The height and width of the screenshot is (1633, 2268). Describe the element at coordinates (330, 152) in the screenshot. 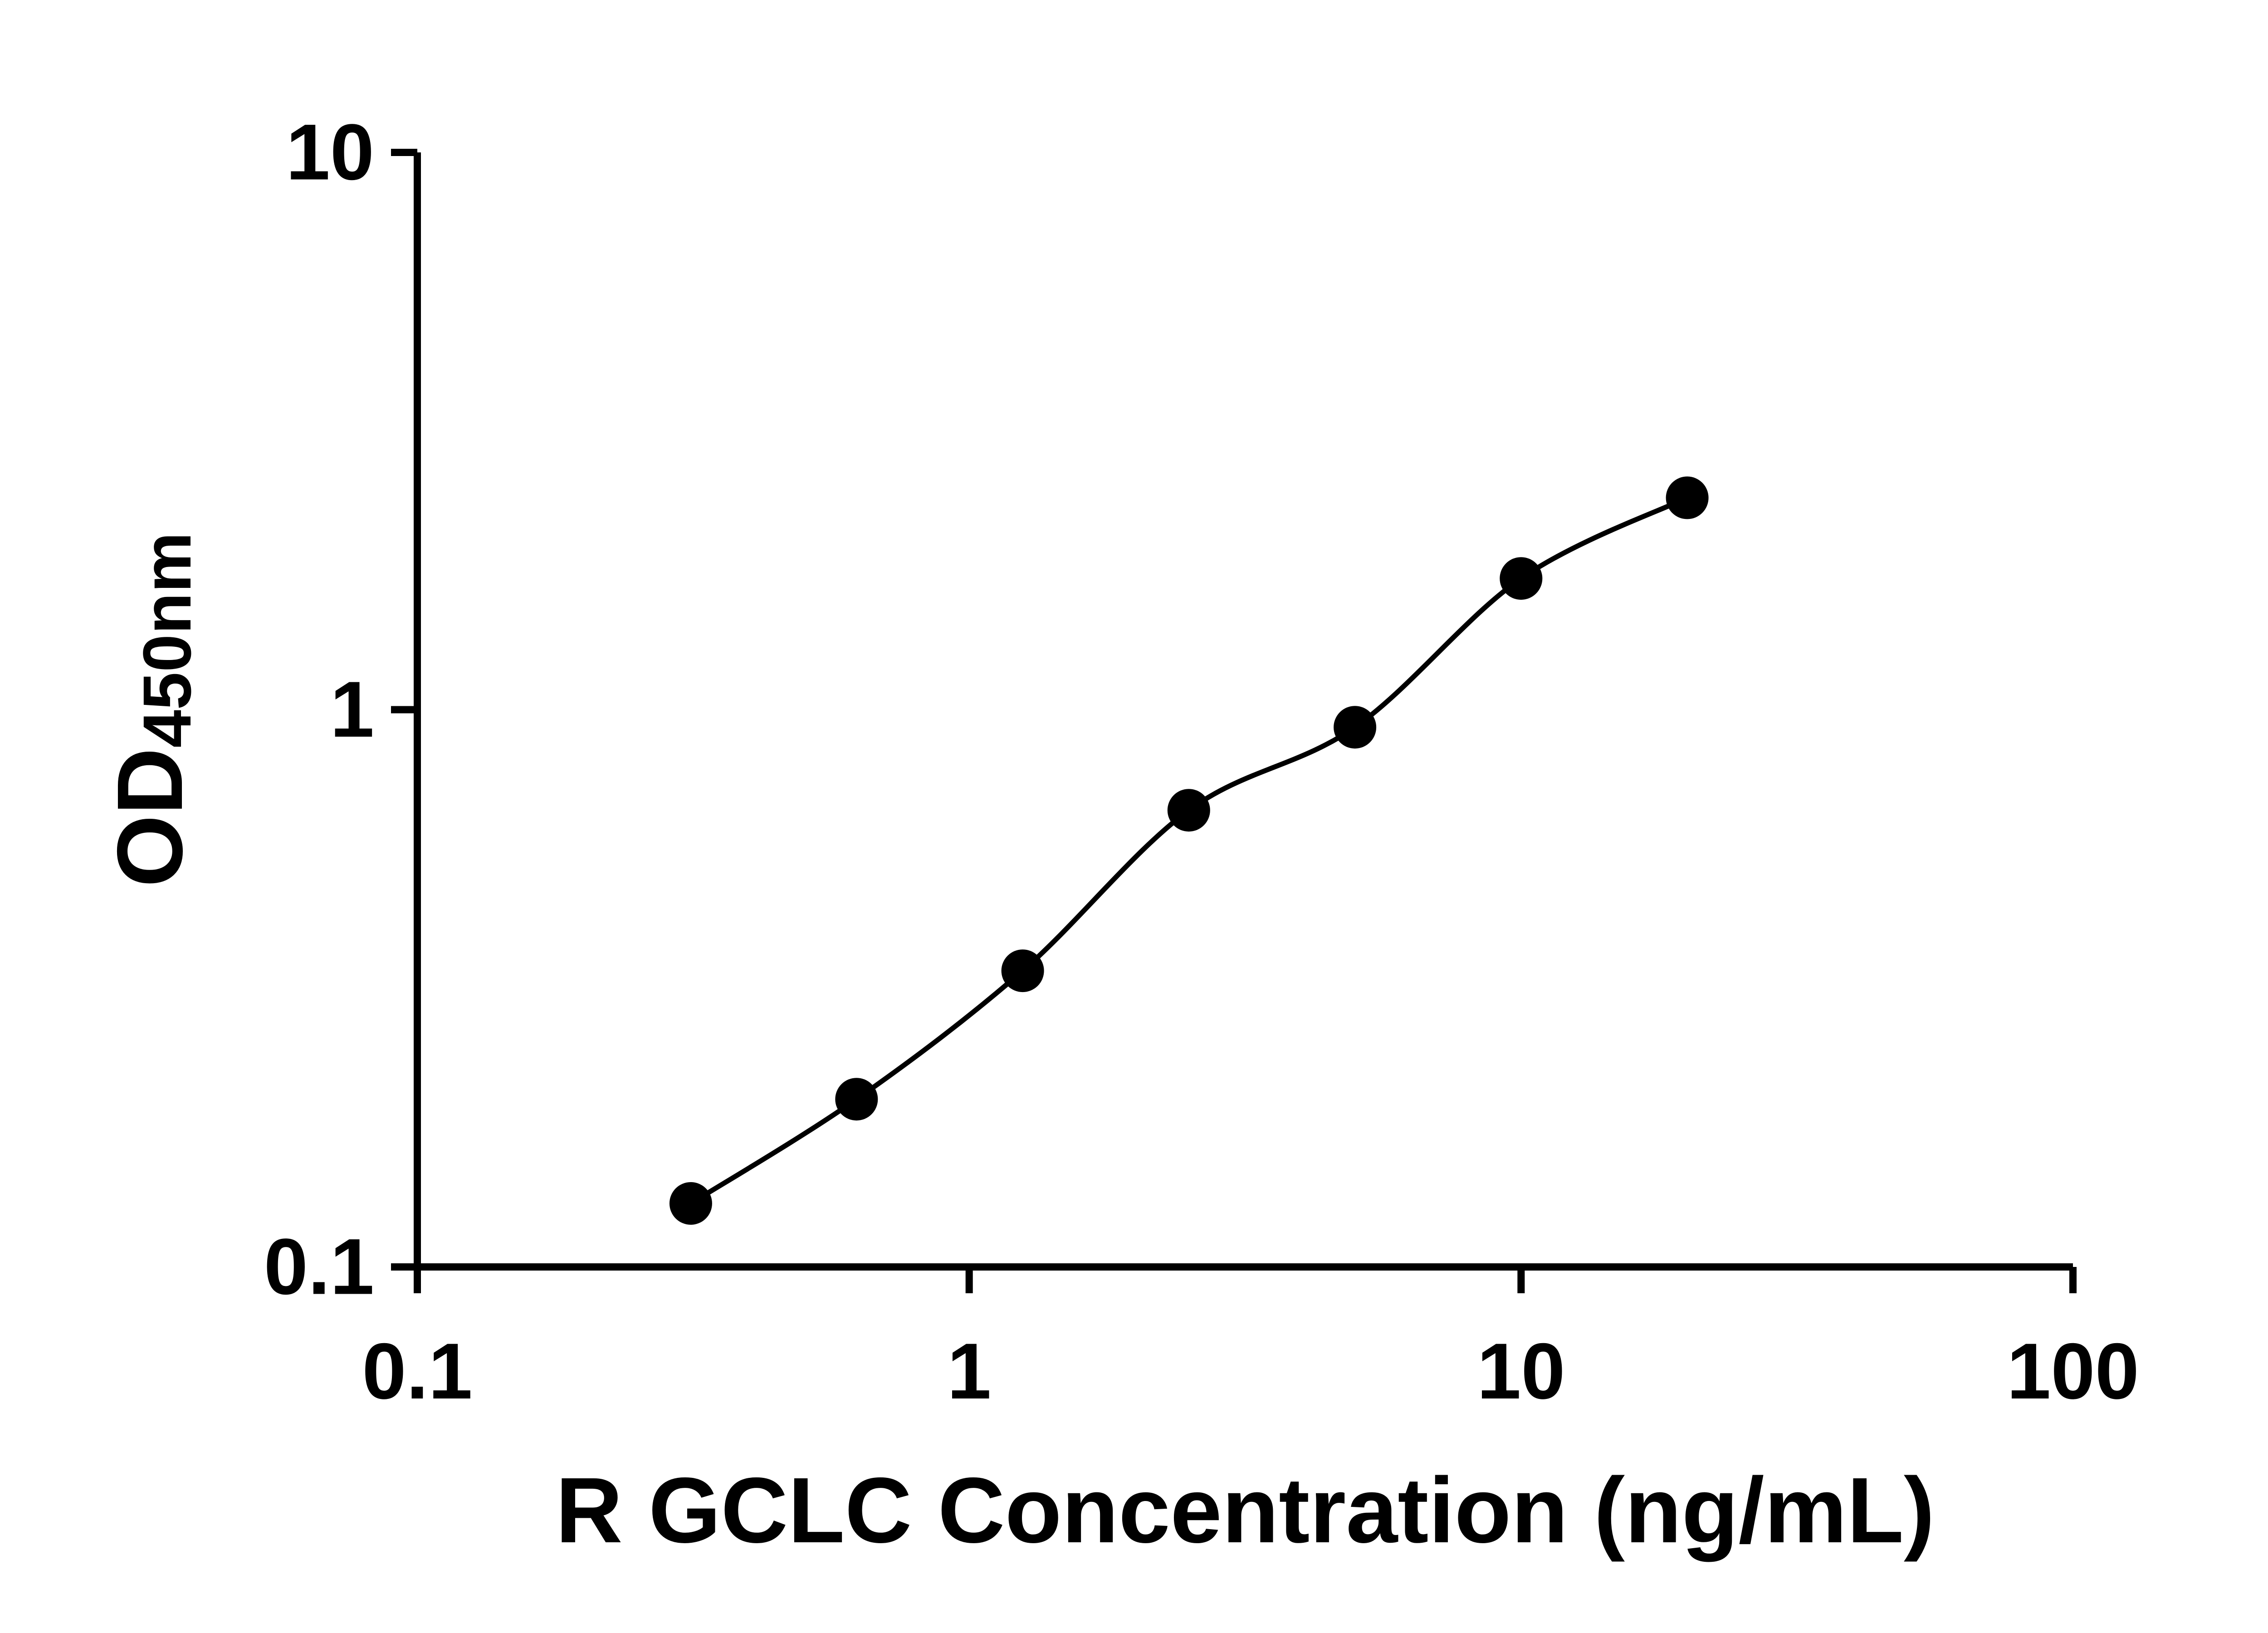

I see `y-tick-label: 10` at that location.